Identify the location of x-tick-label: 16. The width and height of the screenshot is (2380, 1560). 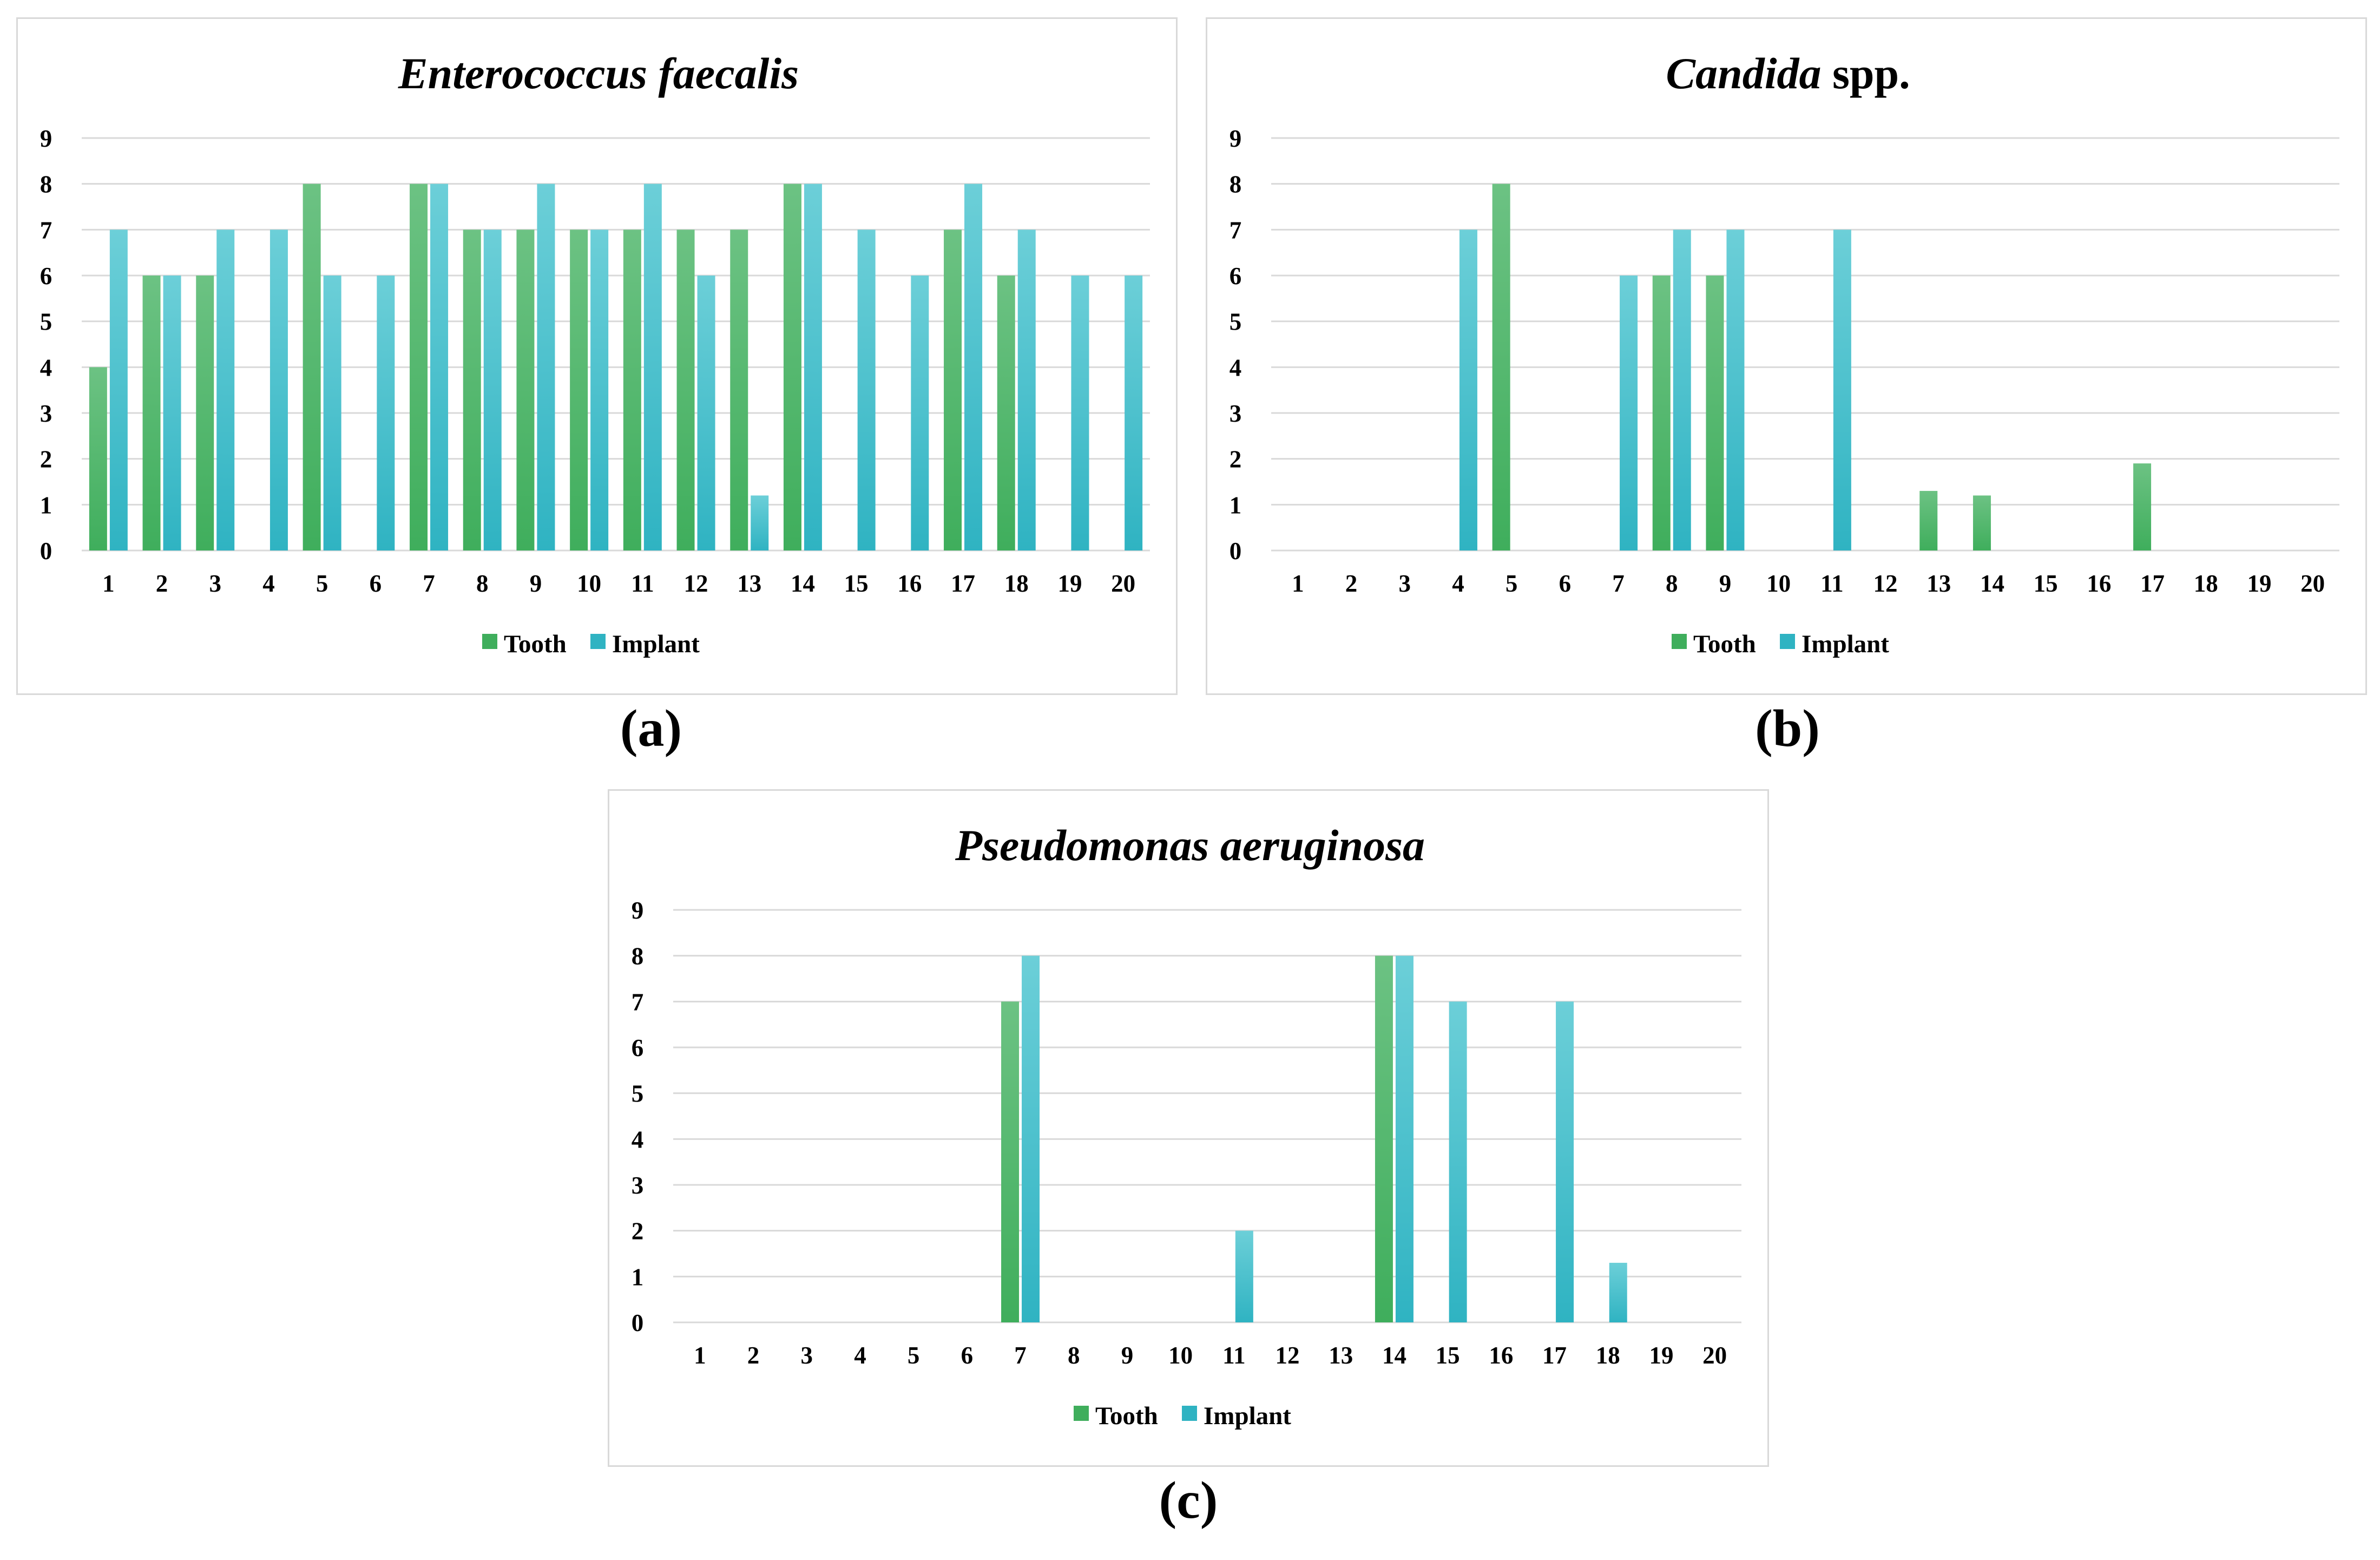
(2099, 583).